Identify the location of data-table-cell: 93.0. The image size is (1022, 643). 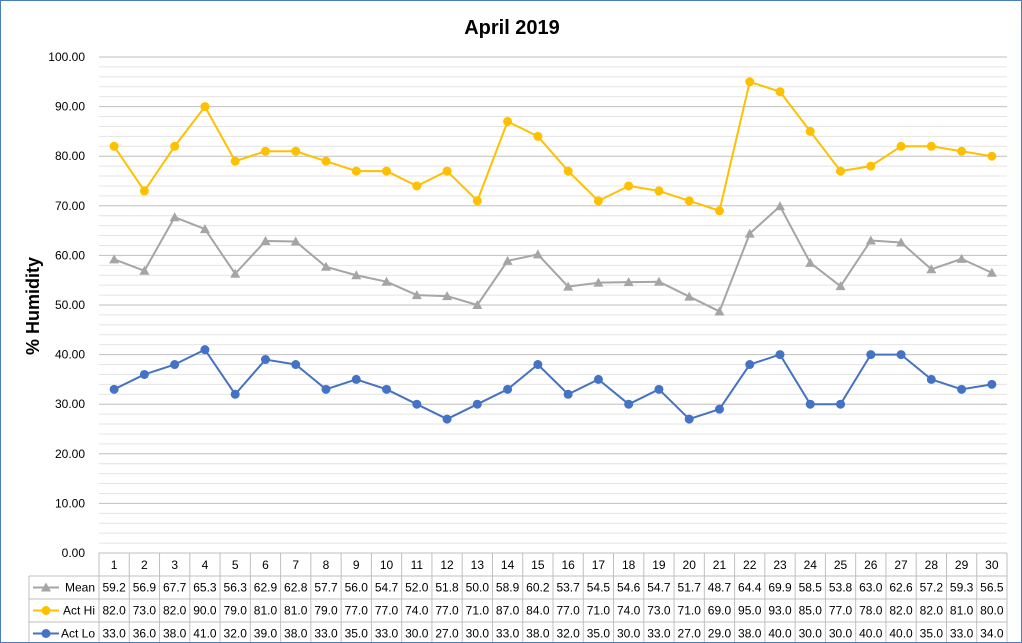
(780, 611).